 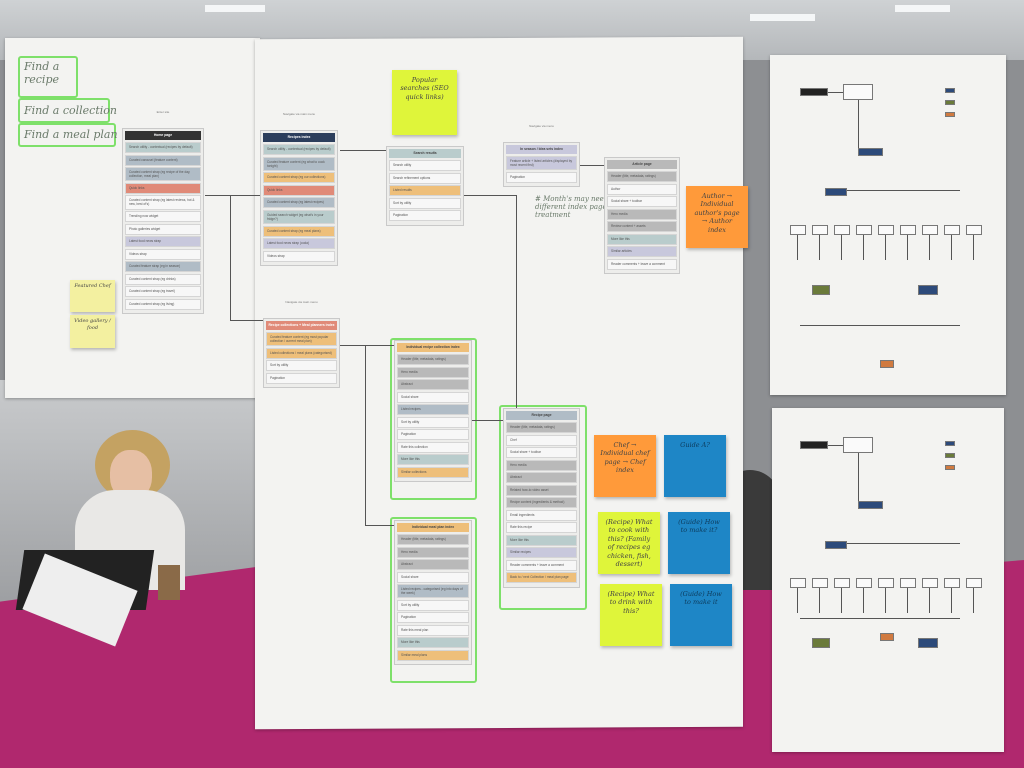 I want to click on card-item: Related how-to video asset, so click(x=541, y=490).